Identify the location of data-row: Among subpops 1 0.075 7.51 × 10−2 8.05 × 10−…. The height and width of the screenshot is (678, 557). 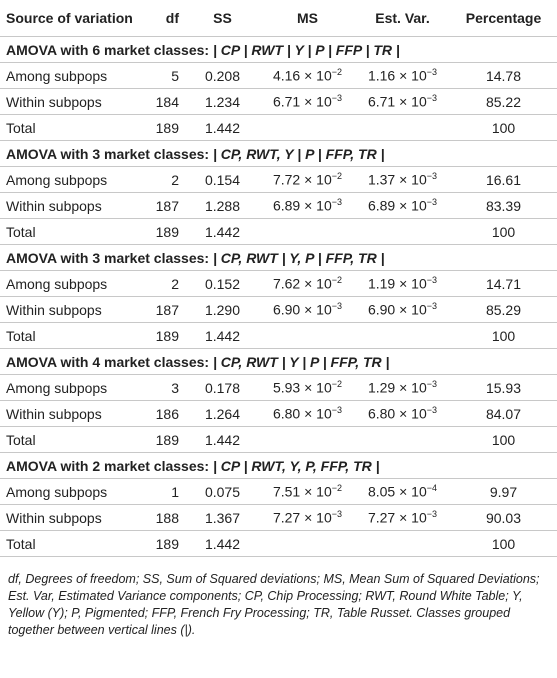
(278, 491).